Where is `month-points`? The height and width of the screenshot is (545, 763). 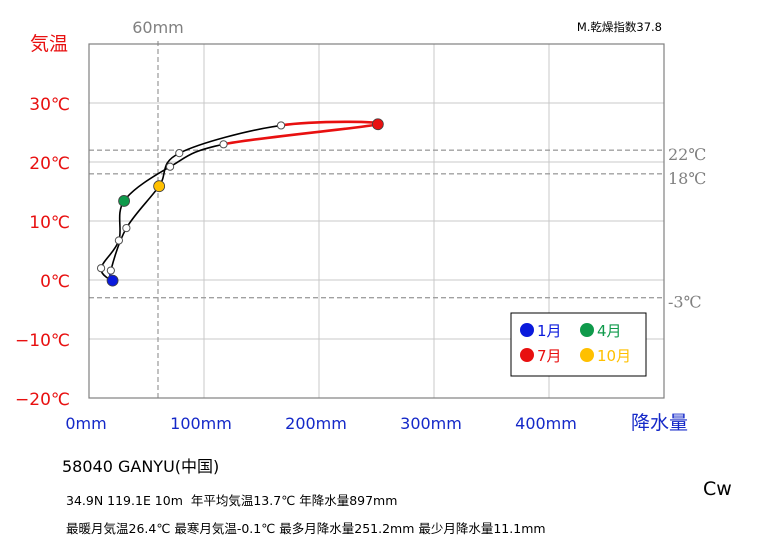 month-points is located at coordinates (240, 202).